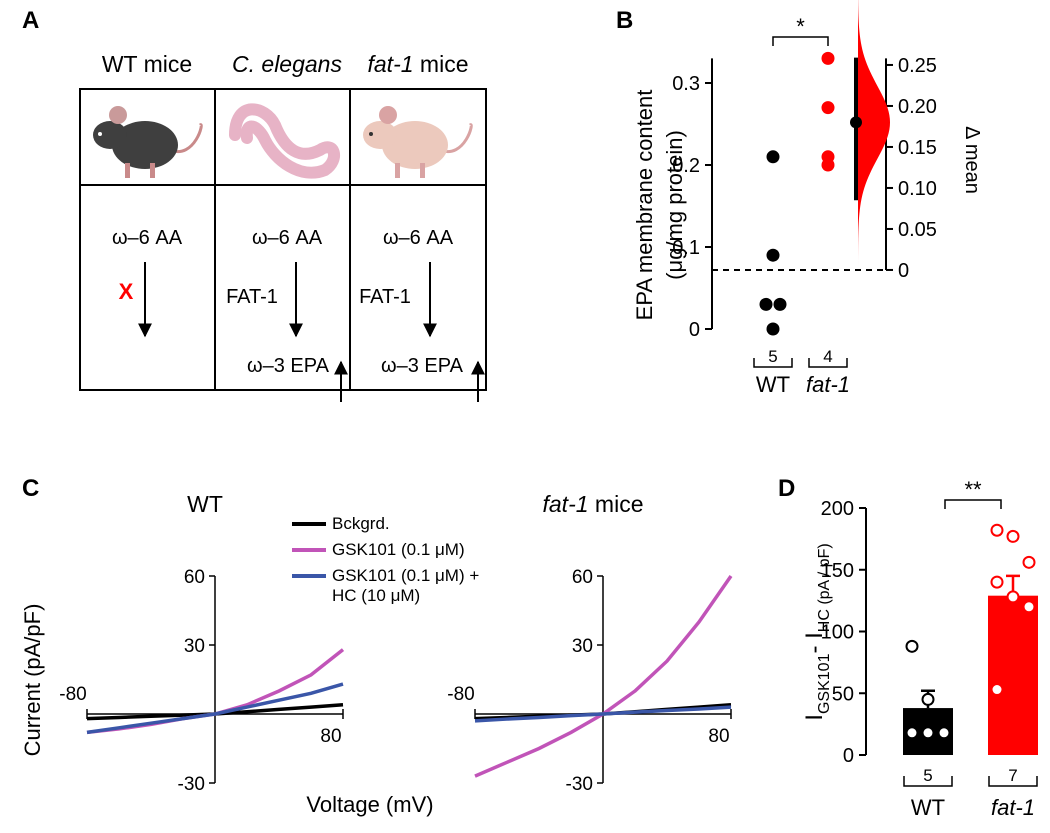  I want to click on y-axis-label-part: (pA / pF), so click(824, 576).